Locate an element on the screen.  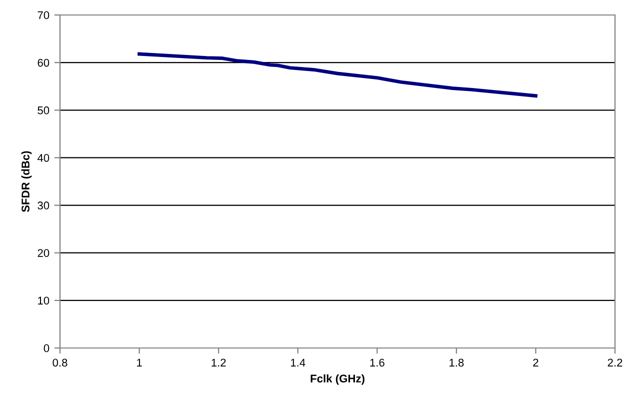
y-tick-label: 70 is located at coordinates (44, 15).